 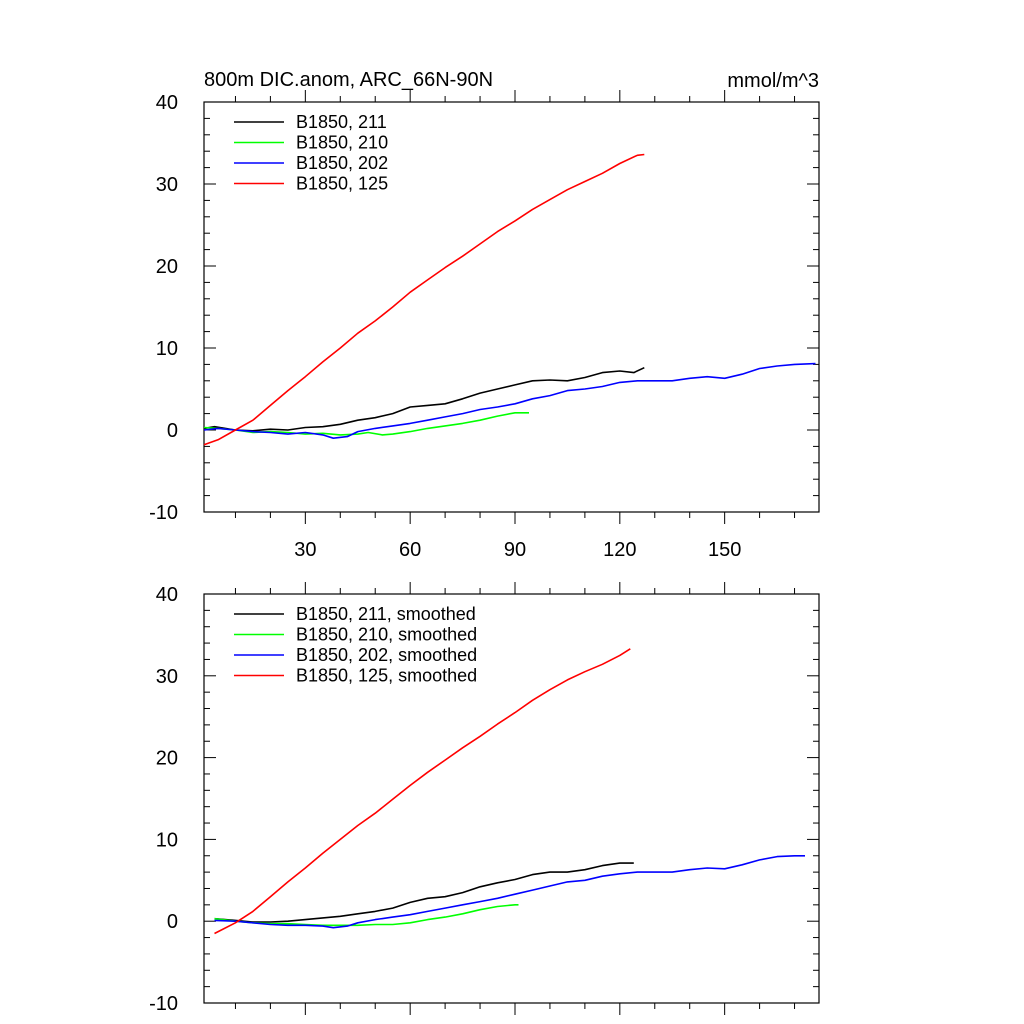 I want to click on x-tick-label: 90, so click(x=515, y=550).